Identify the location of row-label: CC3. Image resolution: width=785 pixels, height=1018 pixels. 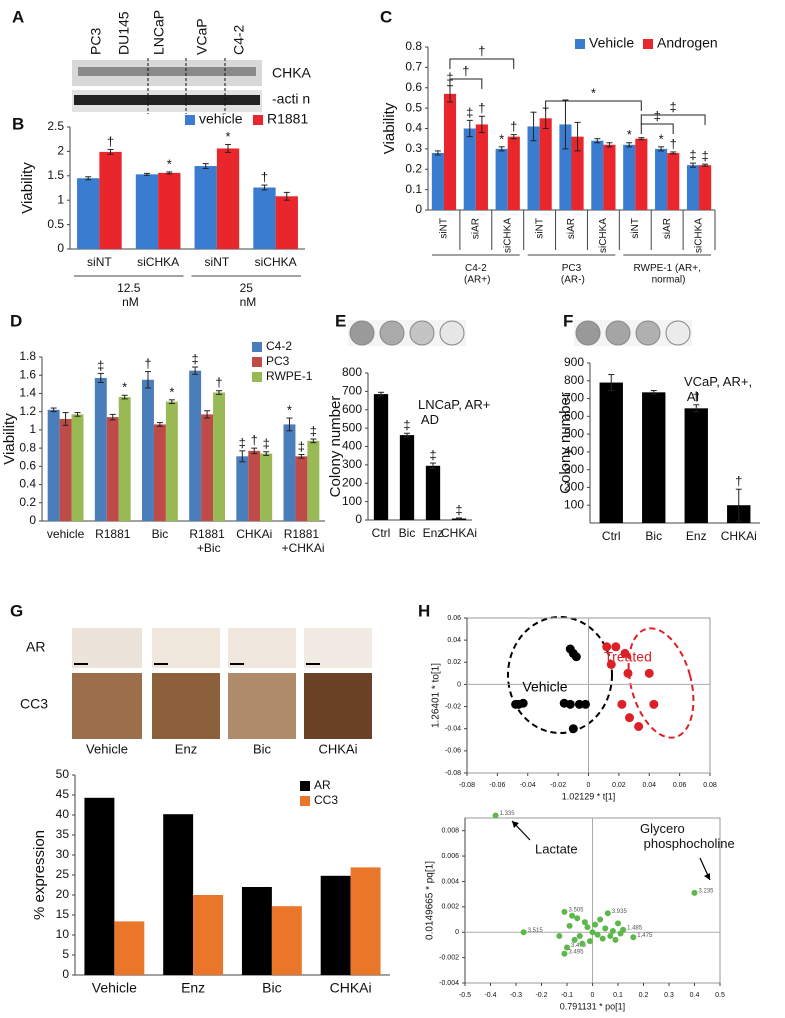
(34, 704).